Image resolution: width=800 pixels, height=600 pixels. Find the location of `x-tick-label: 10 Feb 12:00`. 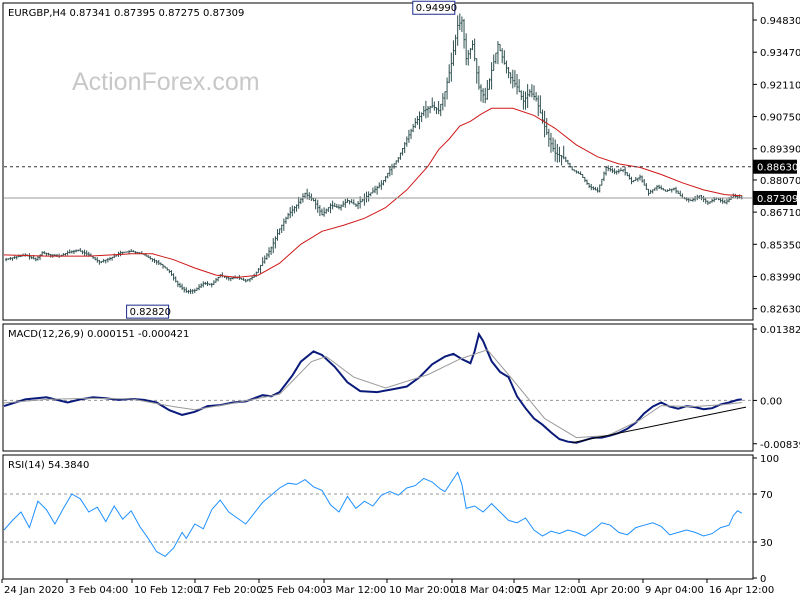

x-tick-label: 10 Feb 12:00 is located at coordinates (167, 590).